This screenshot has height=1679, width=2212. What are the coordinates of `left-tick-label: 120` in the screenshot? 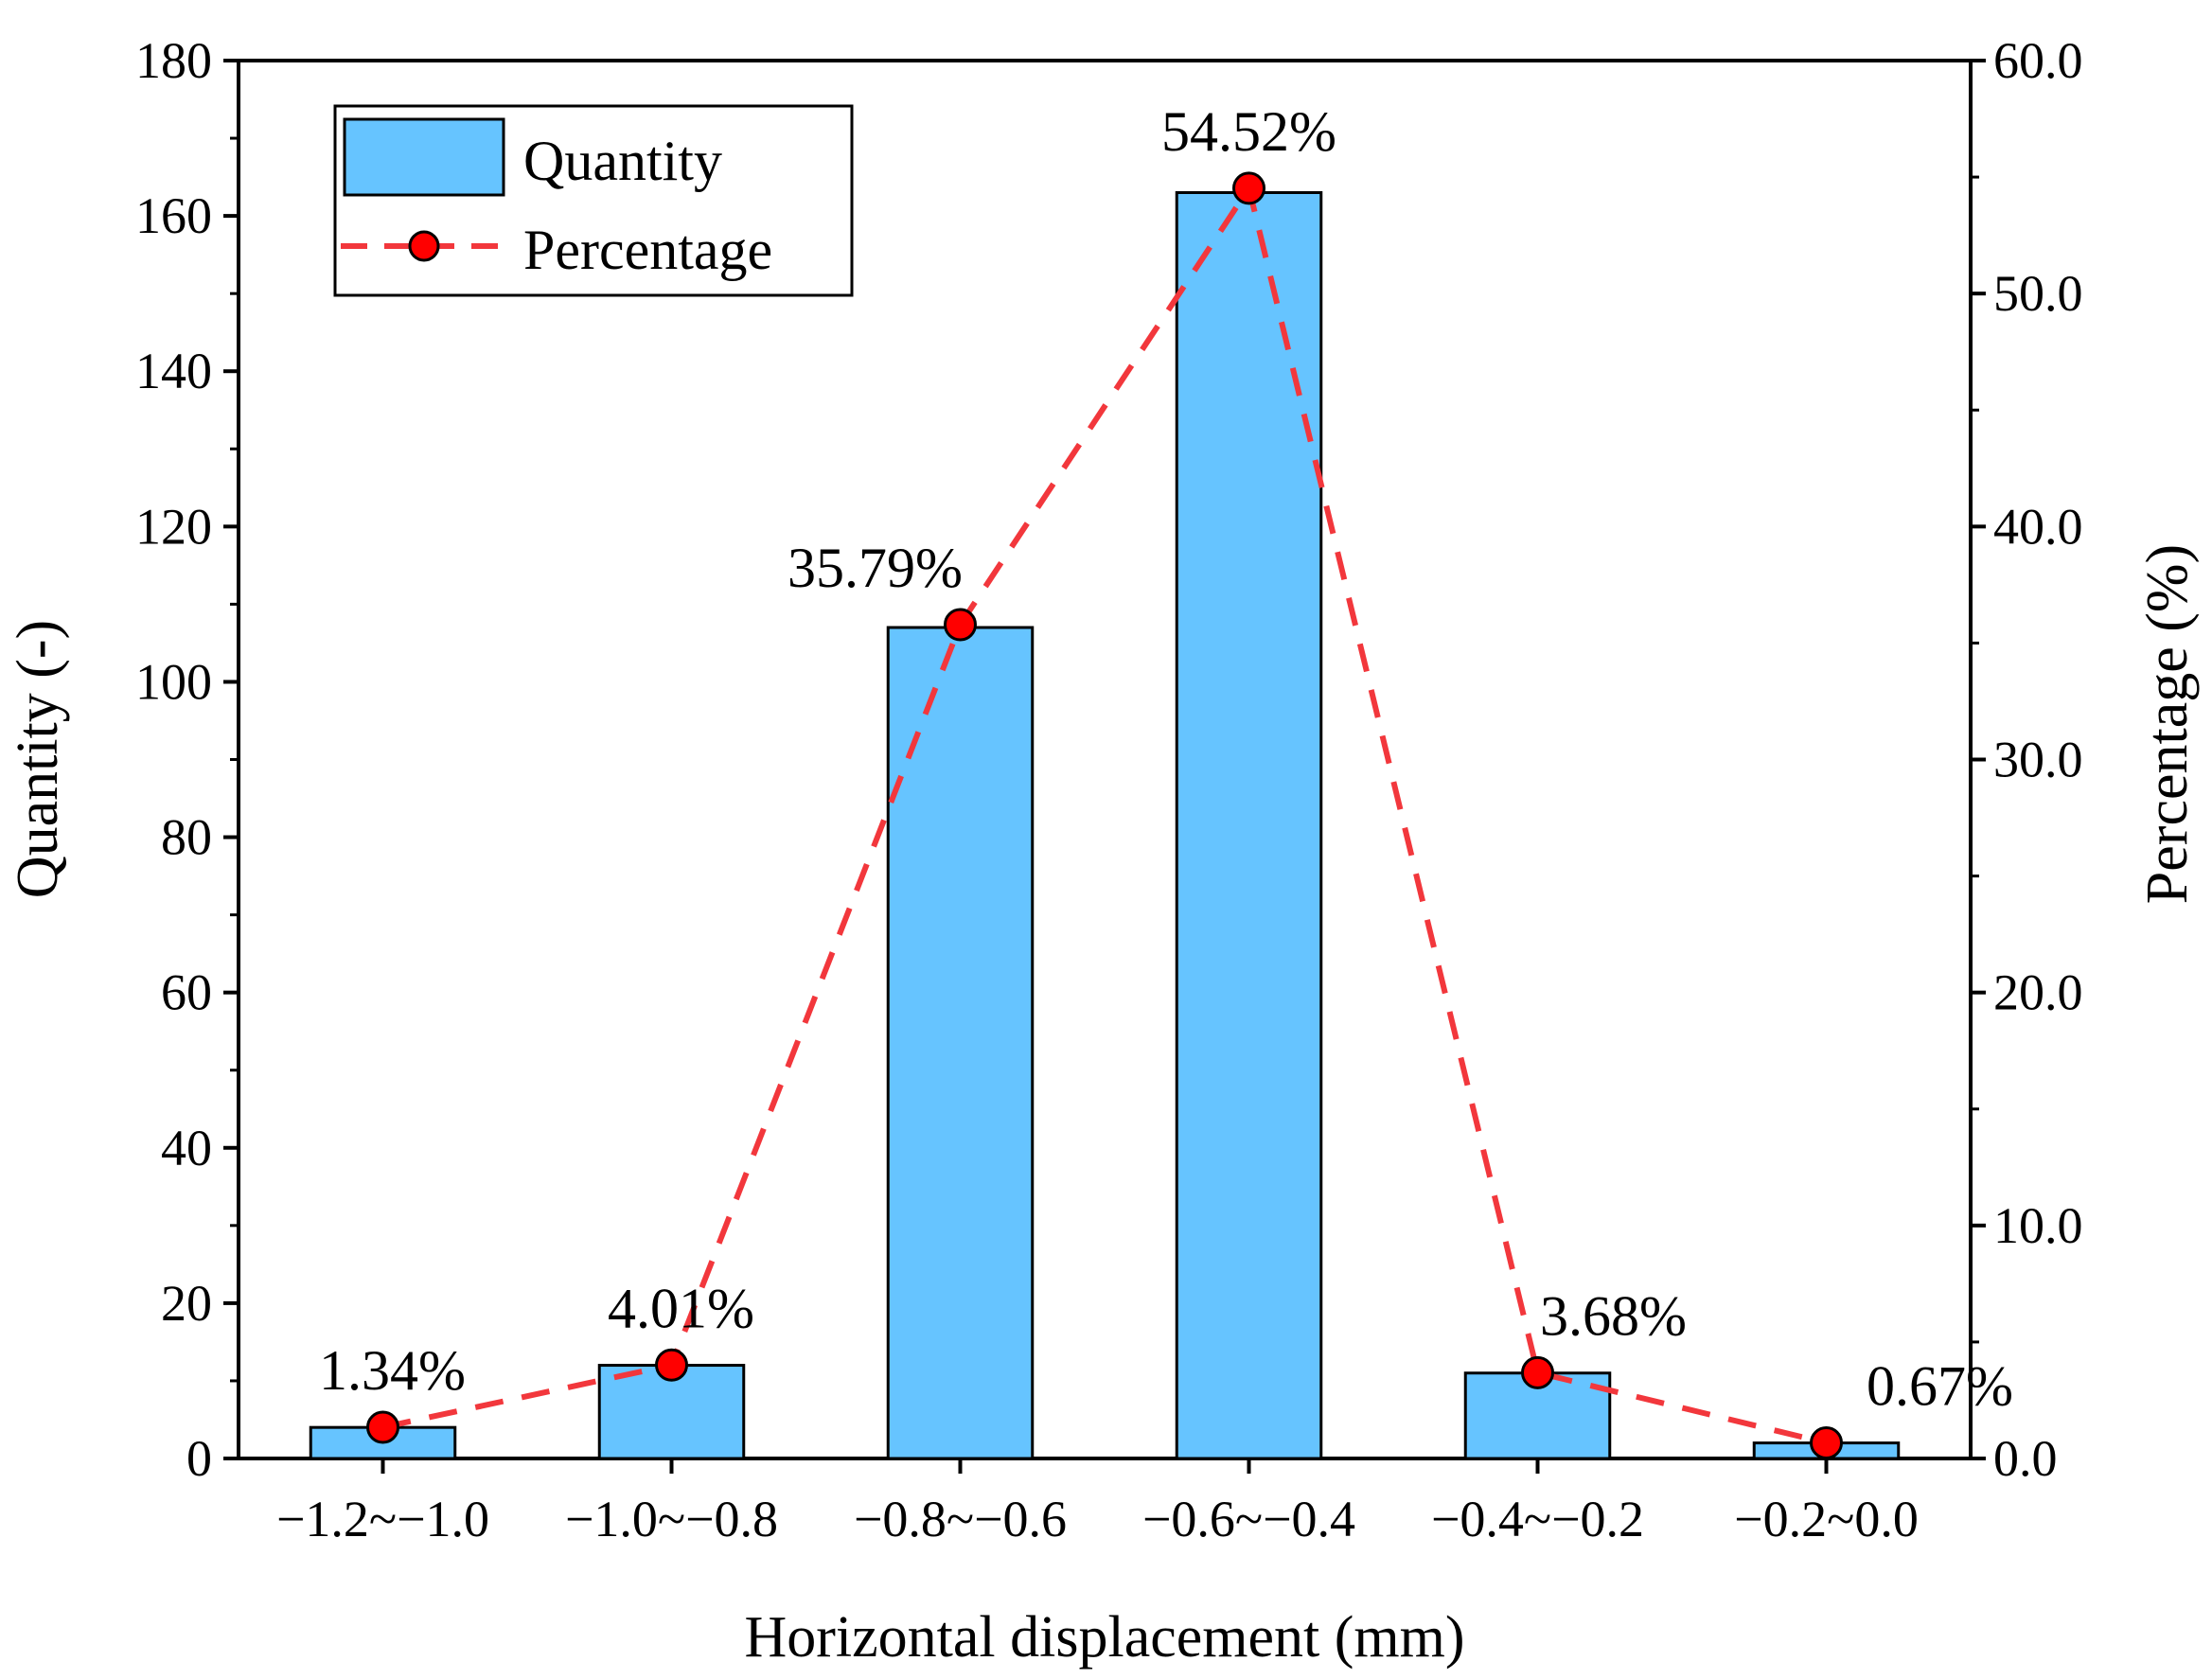 It's located at (174, 526).